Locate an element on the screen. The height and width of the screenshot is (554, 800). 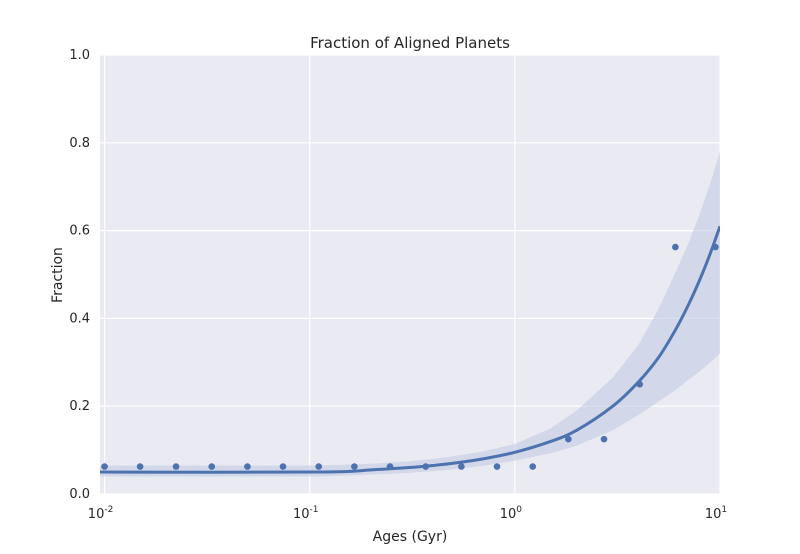
y-tick-label: 0.4 is located at coordinates (79, 318).